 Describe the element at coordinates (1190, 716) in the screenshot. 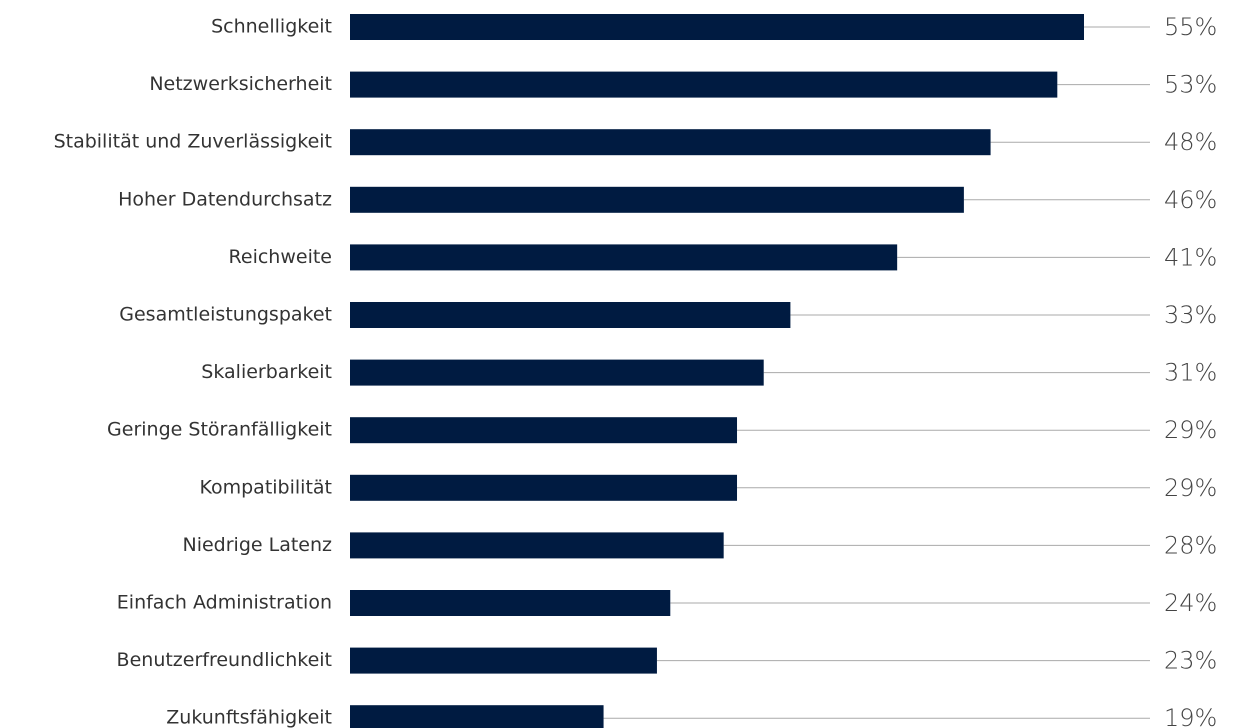

I see `value-label: 19%` at that location.